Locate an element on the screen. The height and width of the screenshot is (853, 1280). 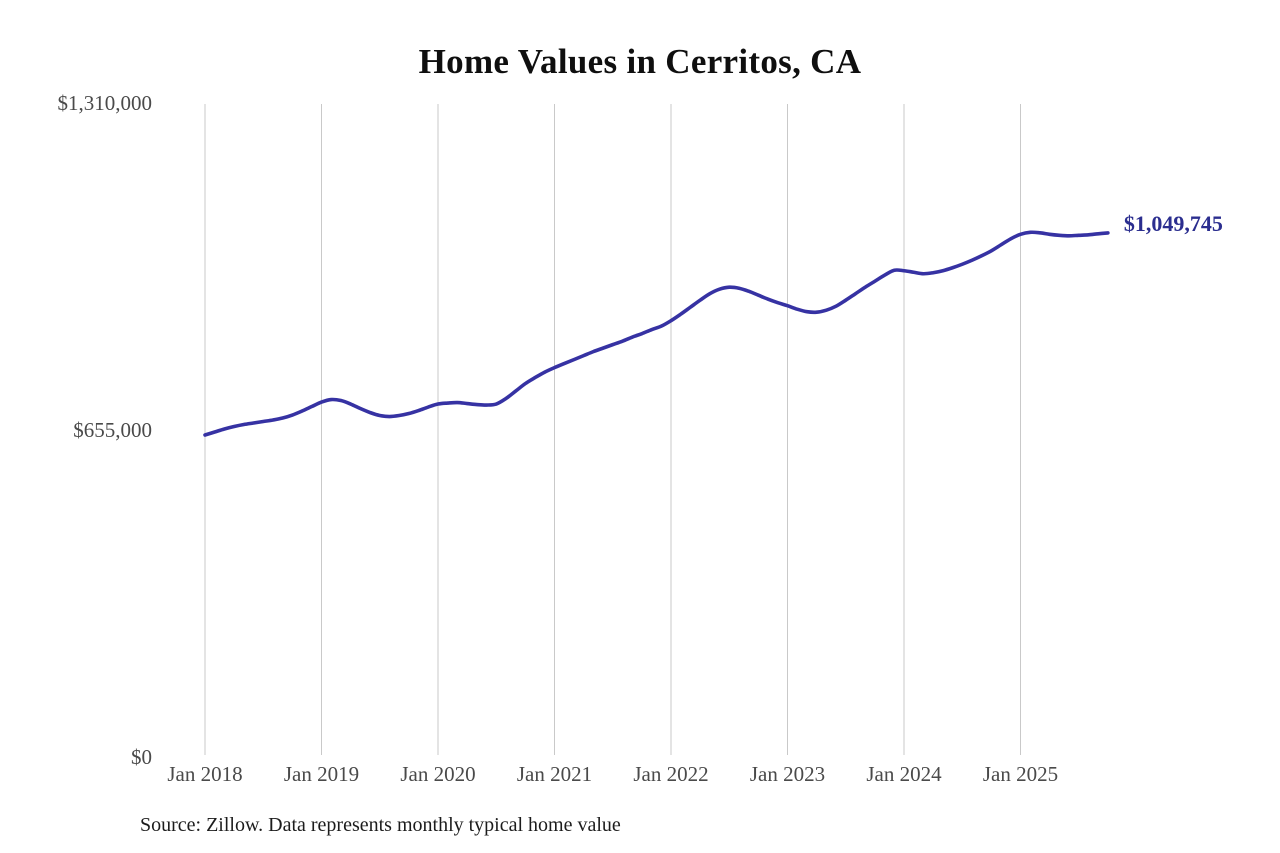
x-tick-label: Jan 2020 is located at coordinates (437, 774).